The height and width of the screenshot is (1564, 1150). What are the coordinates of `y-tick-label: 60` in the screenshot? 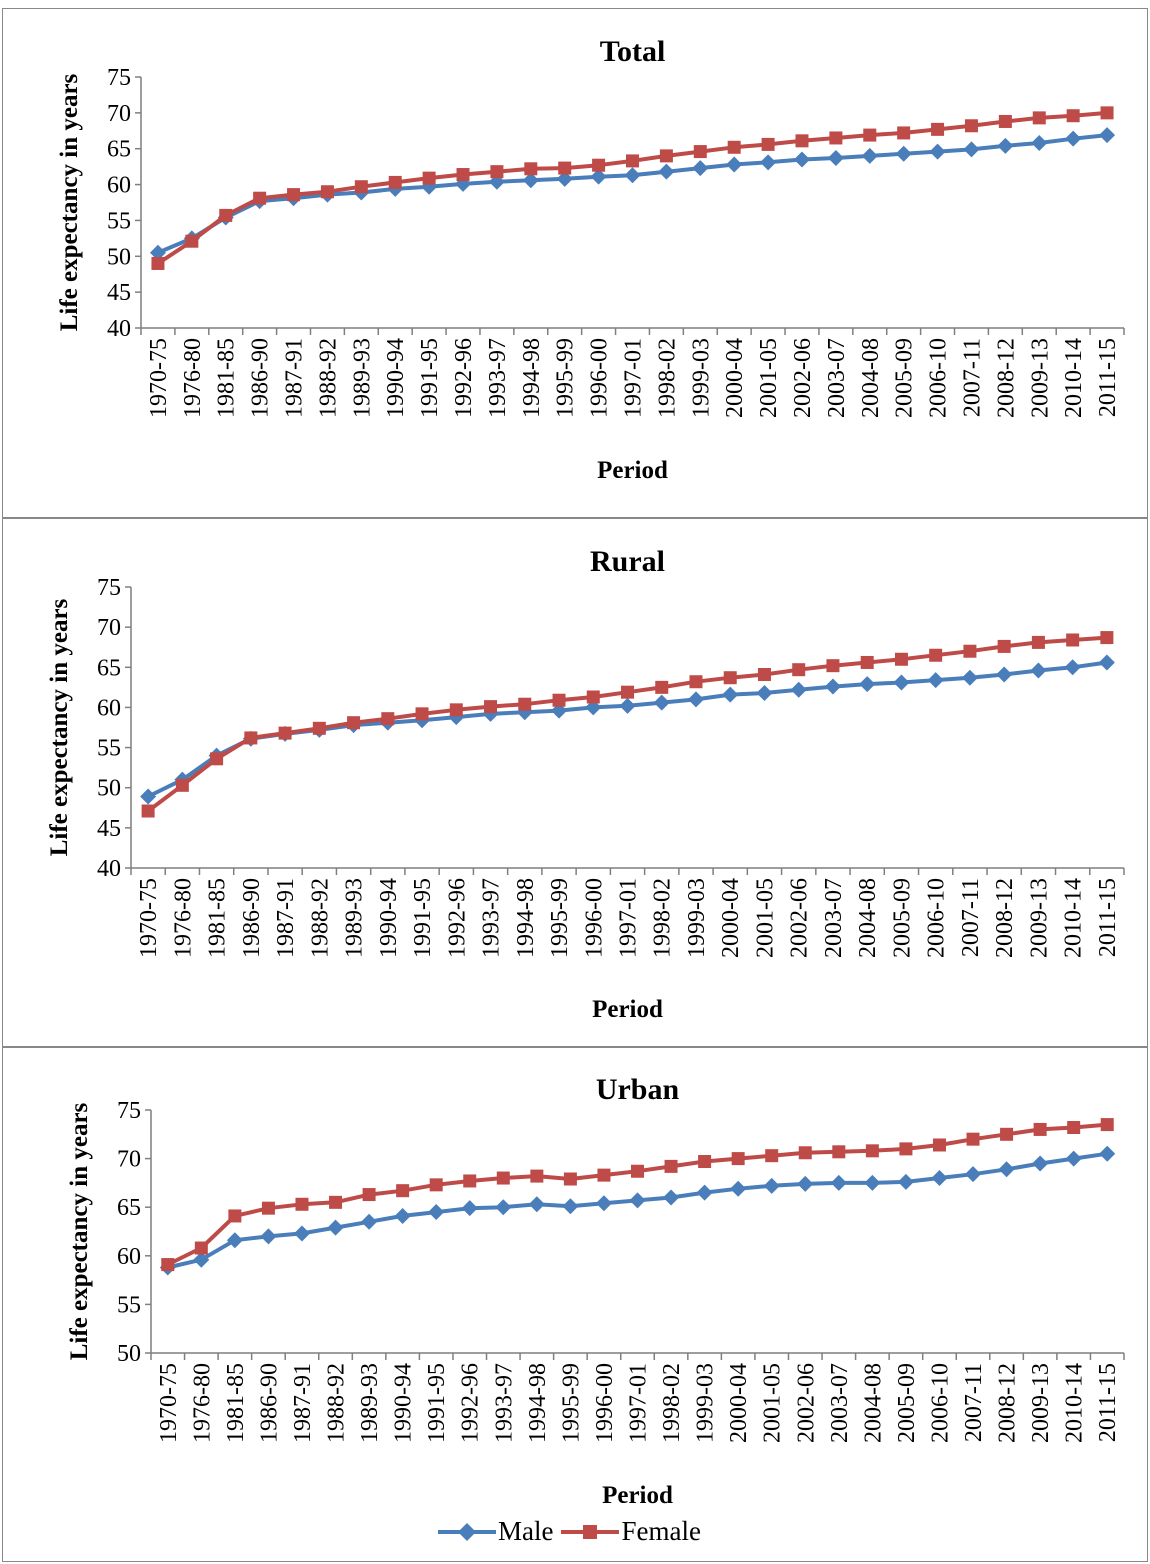 It's located at (109, 708).